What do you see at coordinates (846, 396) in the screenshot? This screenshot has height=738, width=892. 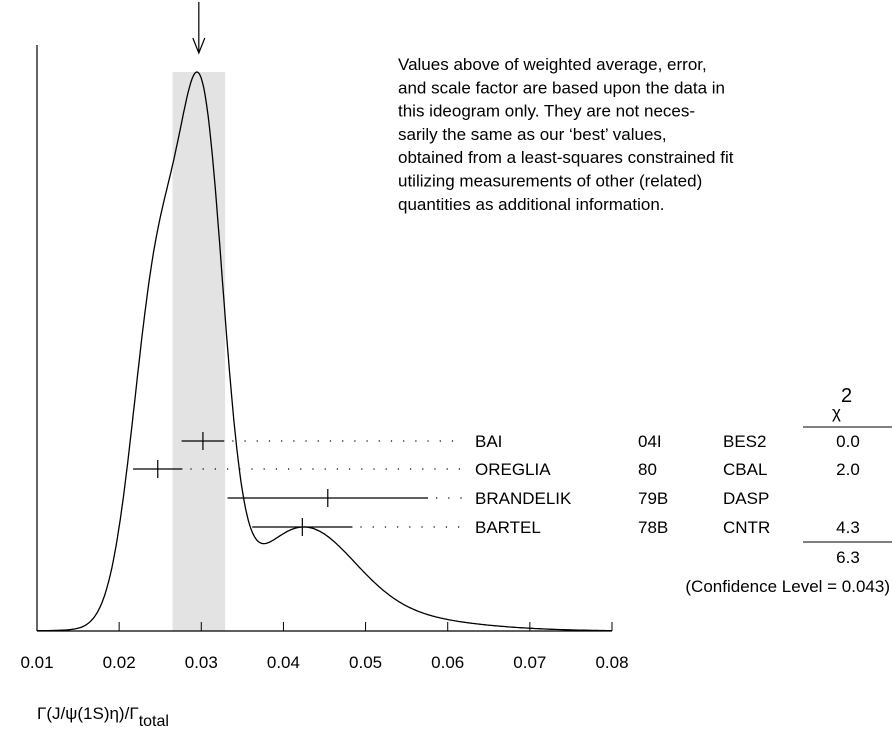 I see `chi2-sup: 2` at bounding box center [846, 396].